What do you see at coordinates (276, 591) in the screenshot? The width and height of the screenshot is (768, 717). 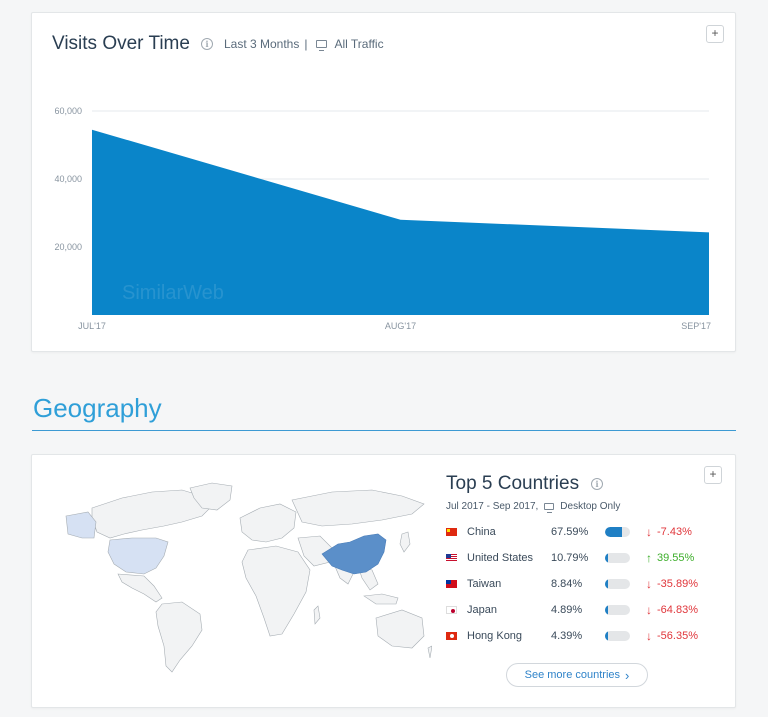 I see `map-africa` at bounding box center [276, 591].